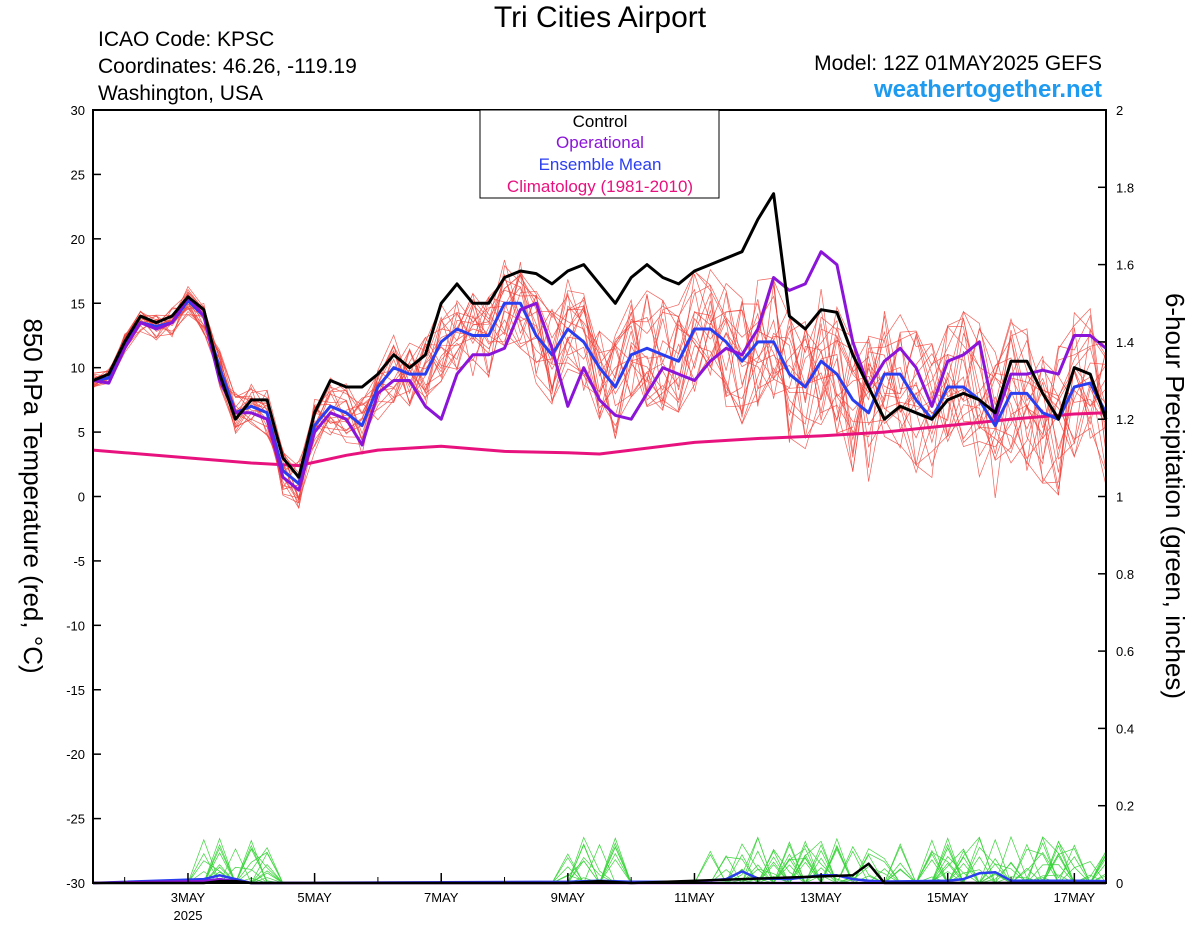 The width and height of the screenshot is (1200, 927). Describe the element at coordinates (180, 93) in the screenshot. I see `location: Washington, USA` at that location.